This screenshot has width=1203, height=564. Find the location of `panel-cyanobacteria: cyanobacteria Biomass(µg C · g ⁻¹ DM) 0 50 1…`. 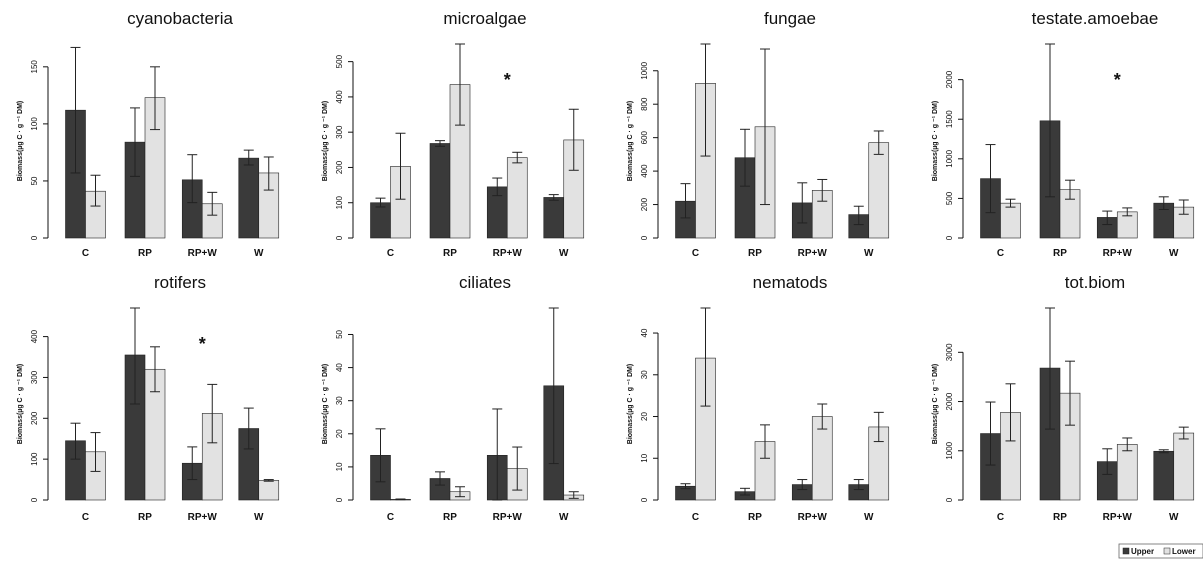

panel-cyanobacteria: cyanobacteria Biomass(µg C · g ⁻¹ DM) 0 50 1… is located at coordinates (148, 134).